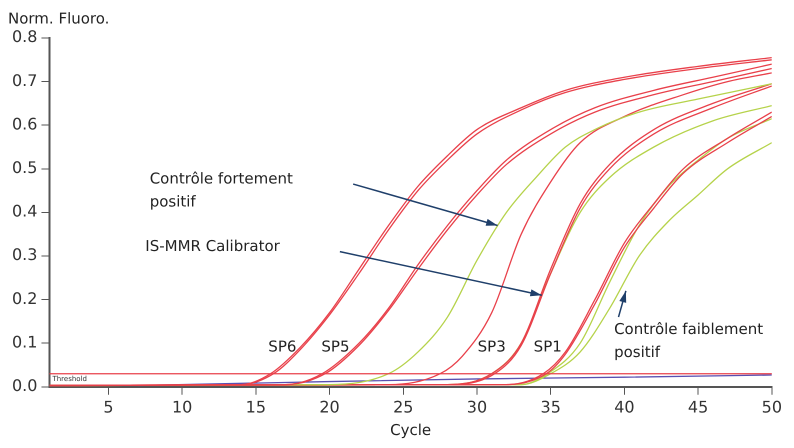 The image size is (794, 448). I want to click on x-tick-label: 15, so click(256, 407).